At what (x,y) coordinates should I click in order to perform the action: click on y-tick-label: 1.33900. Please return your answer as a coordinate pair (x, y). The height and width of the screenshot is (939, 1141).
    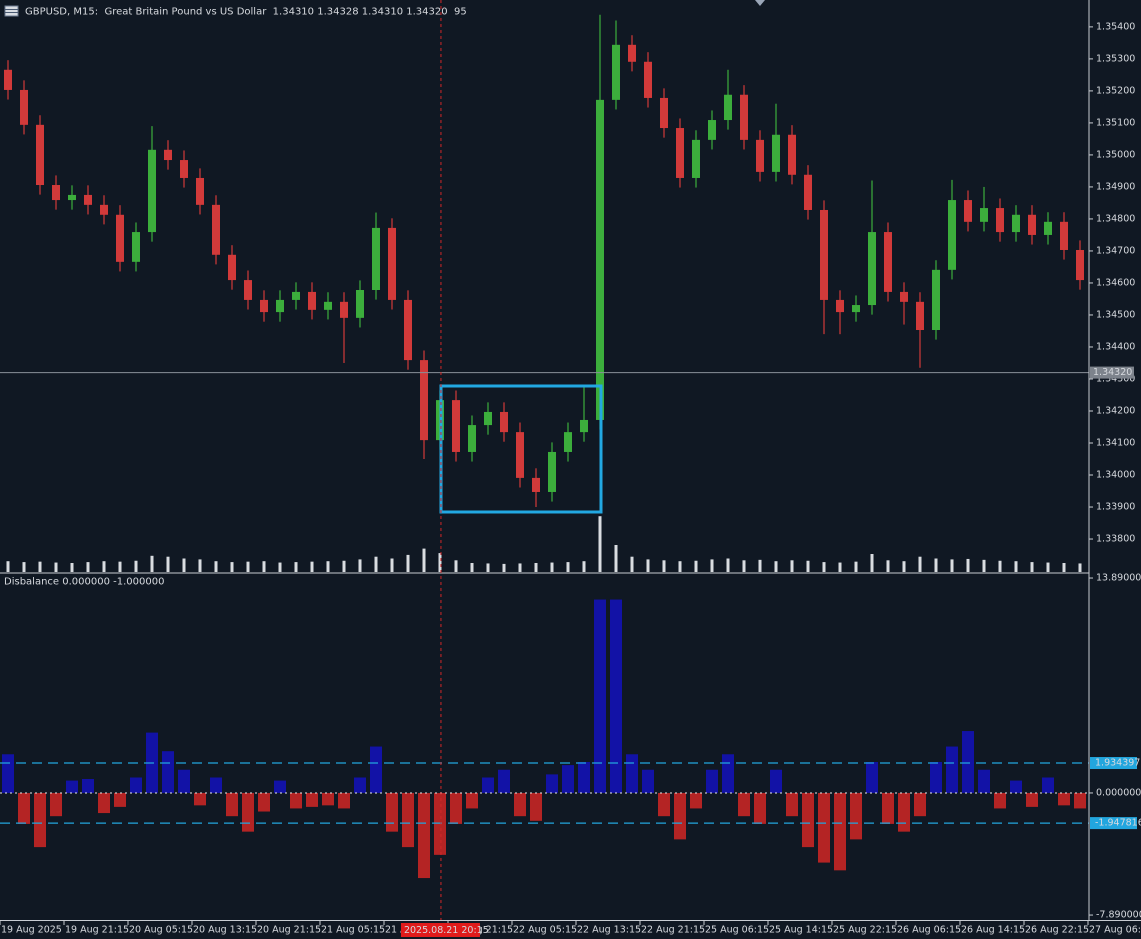
    Looking at the image, I should click on (1115, 507).